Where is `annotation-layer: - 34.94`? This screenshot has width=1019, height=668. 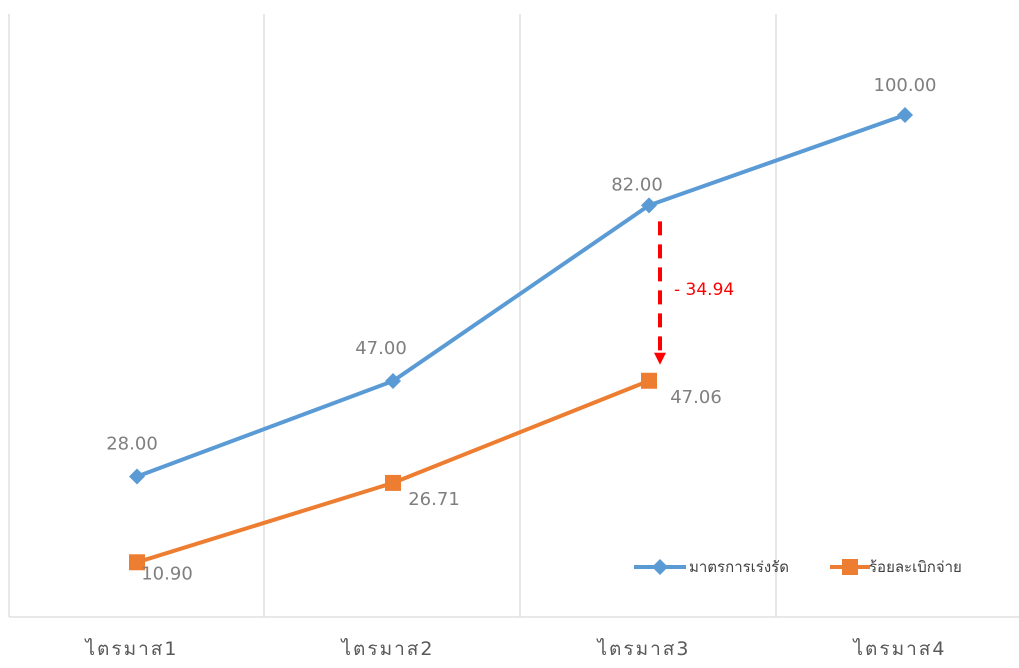
annotation-layer: - 34.94 is located at coordinates (694, 293).